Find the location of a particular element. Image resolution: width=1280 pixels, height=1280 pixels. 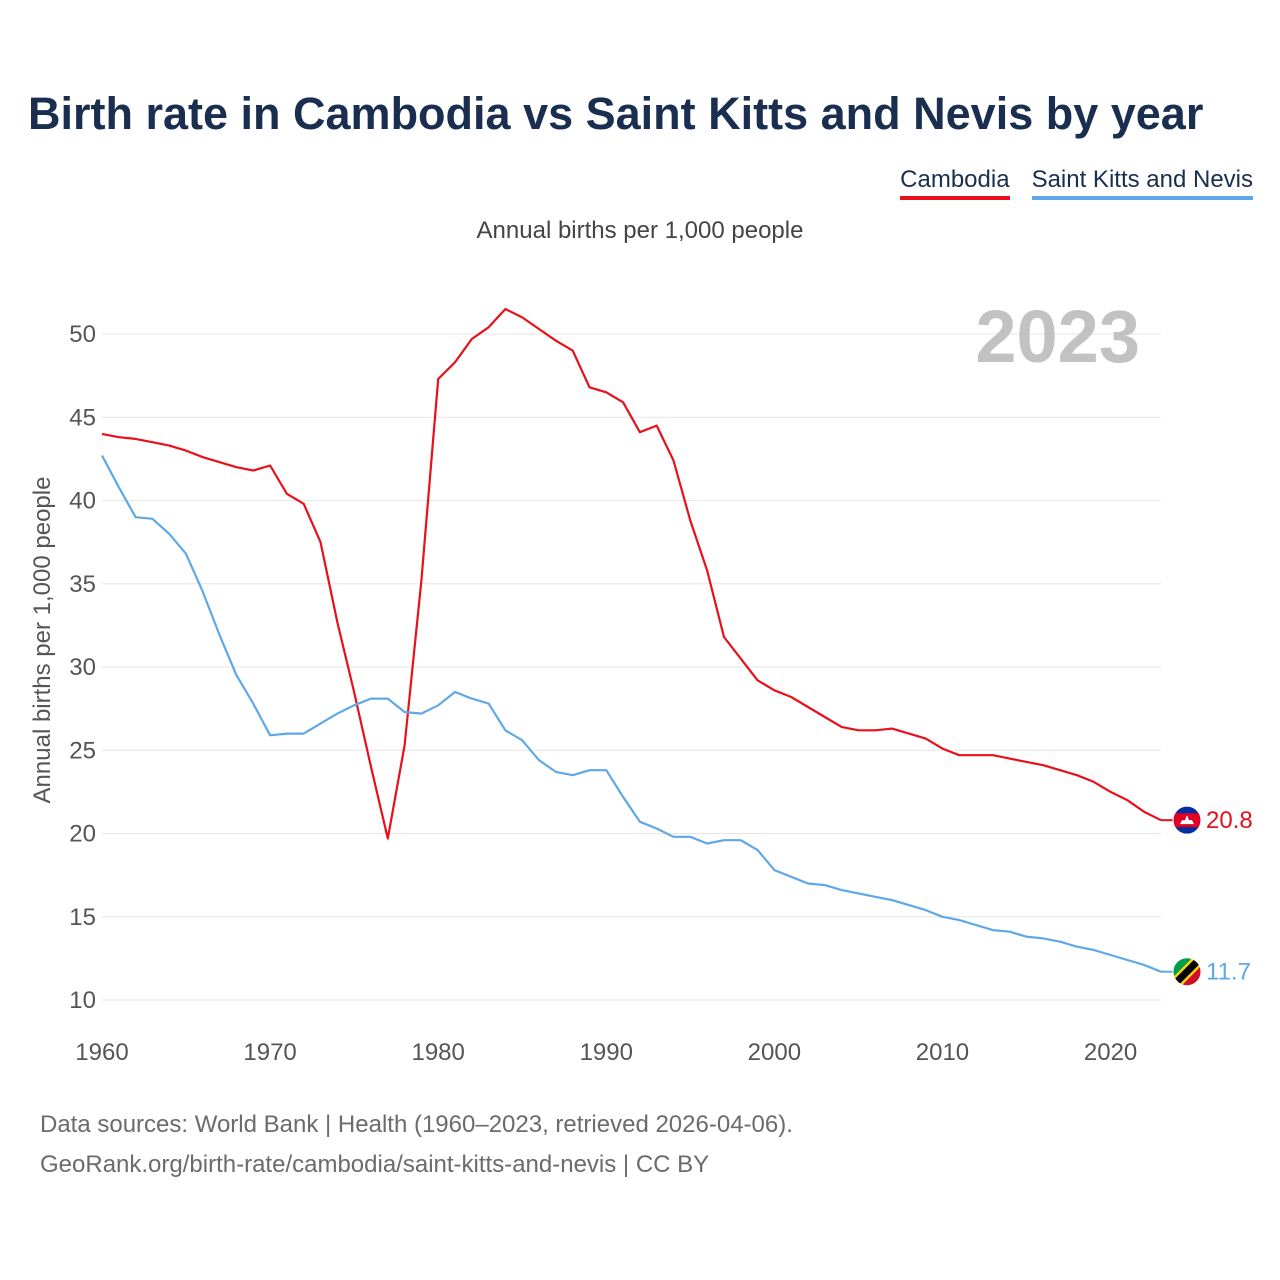

legend-item-cambodia: Cambodia is located at coordinates (955, 183).